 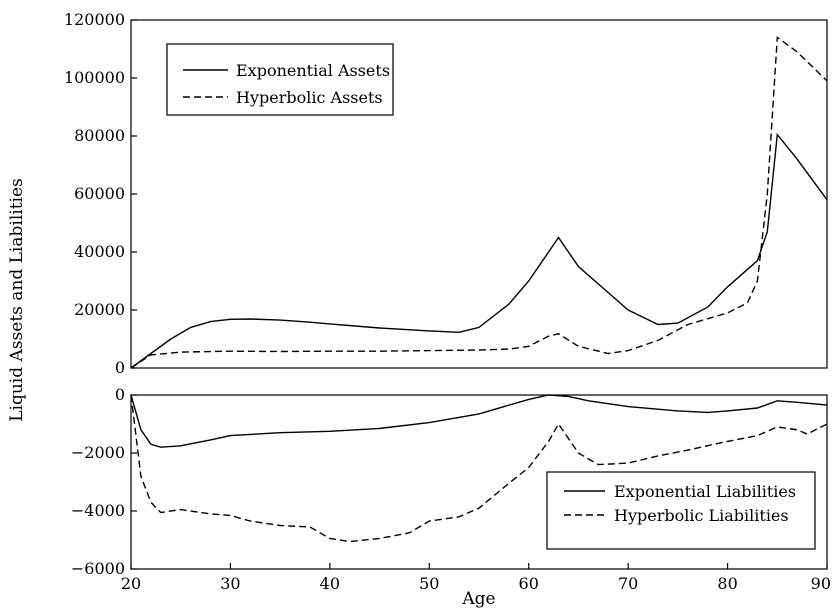 What do you see at coordinates (99, 251) in the screenshot?
I see `assets-y-tick-label-2: 40000` at bounding box center [99, 251].